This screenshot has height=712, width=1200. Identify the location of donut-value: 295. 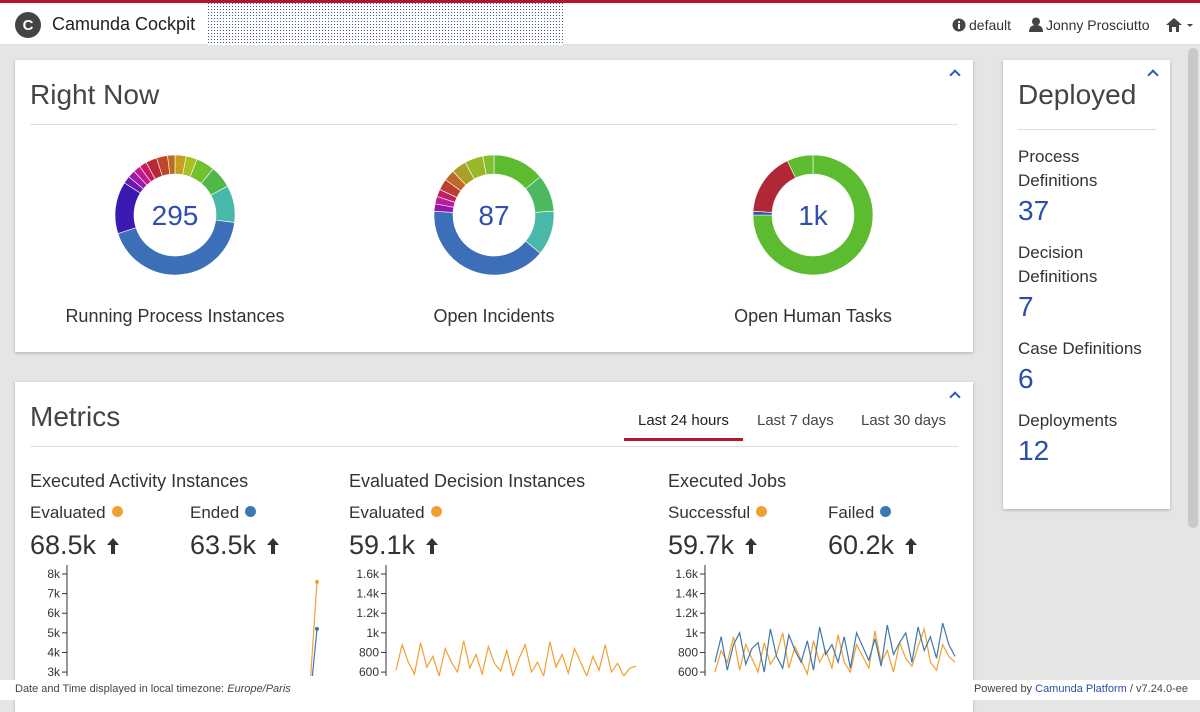
(175, 215).